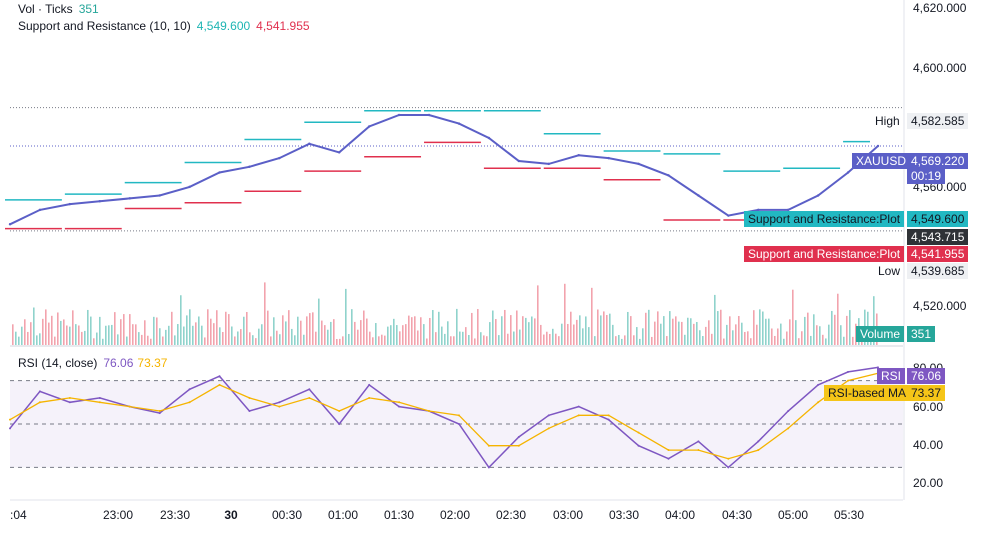  I want to click on time-tick-label: 23:00, so click(118, 515).